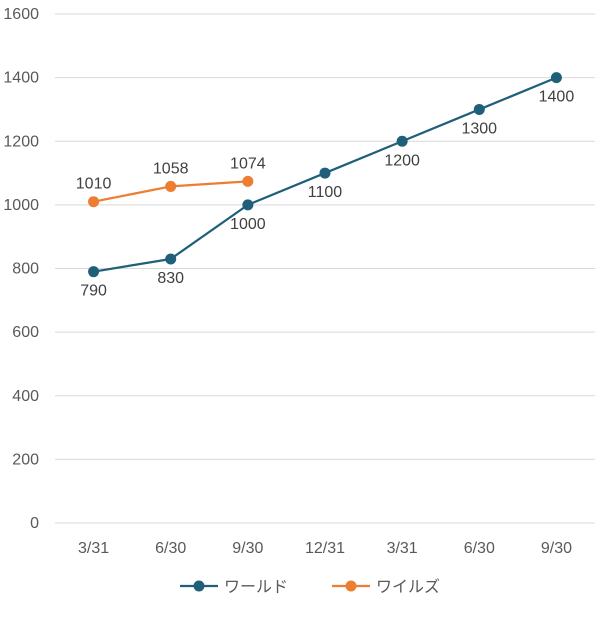 The width and height of the screenshot is (600, 624). I want to click on y-tick-label: 1400, so click(21, 78).